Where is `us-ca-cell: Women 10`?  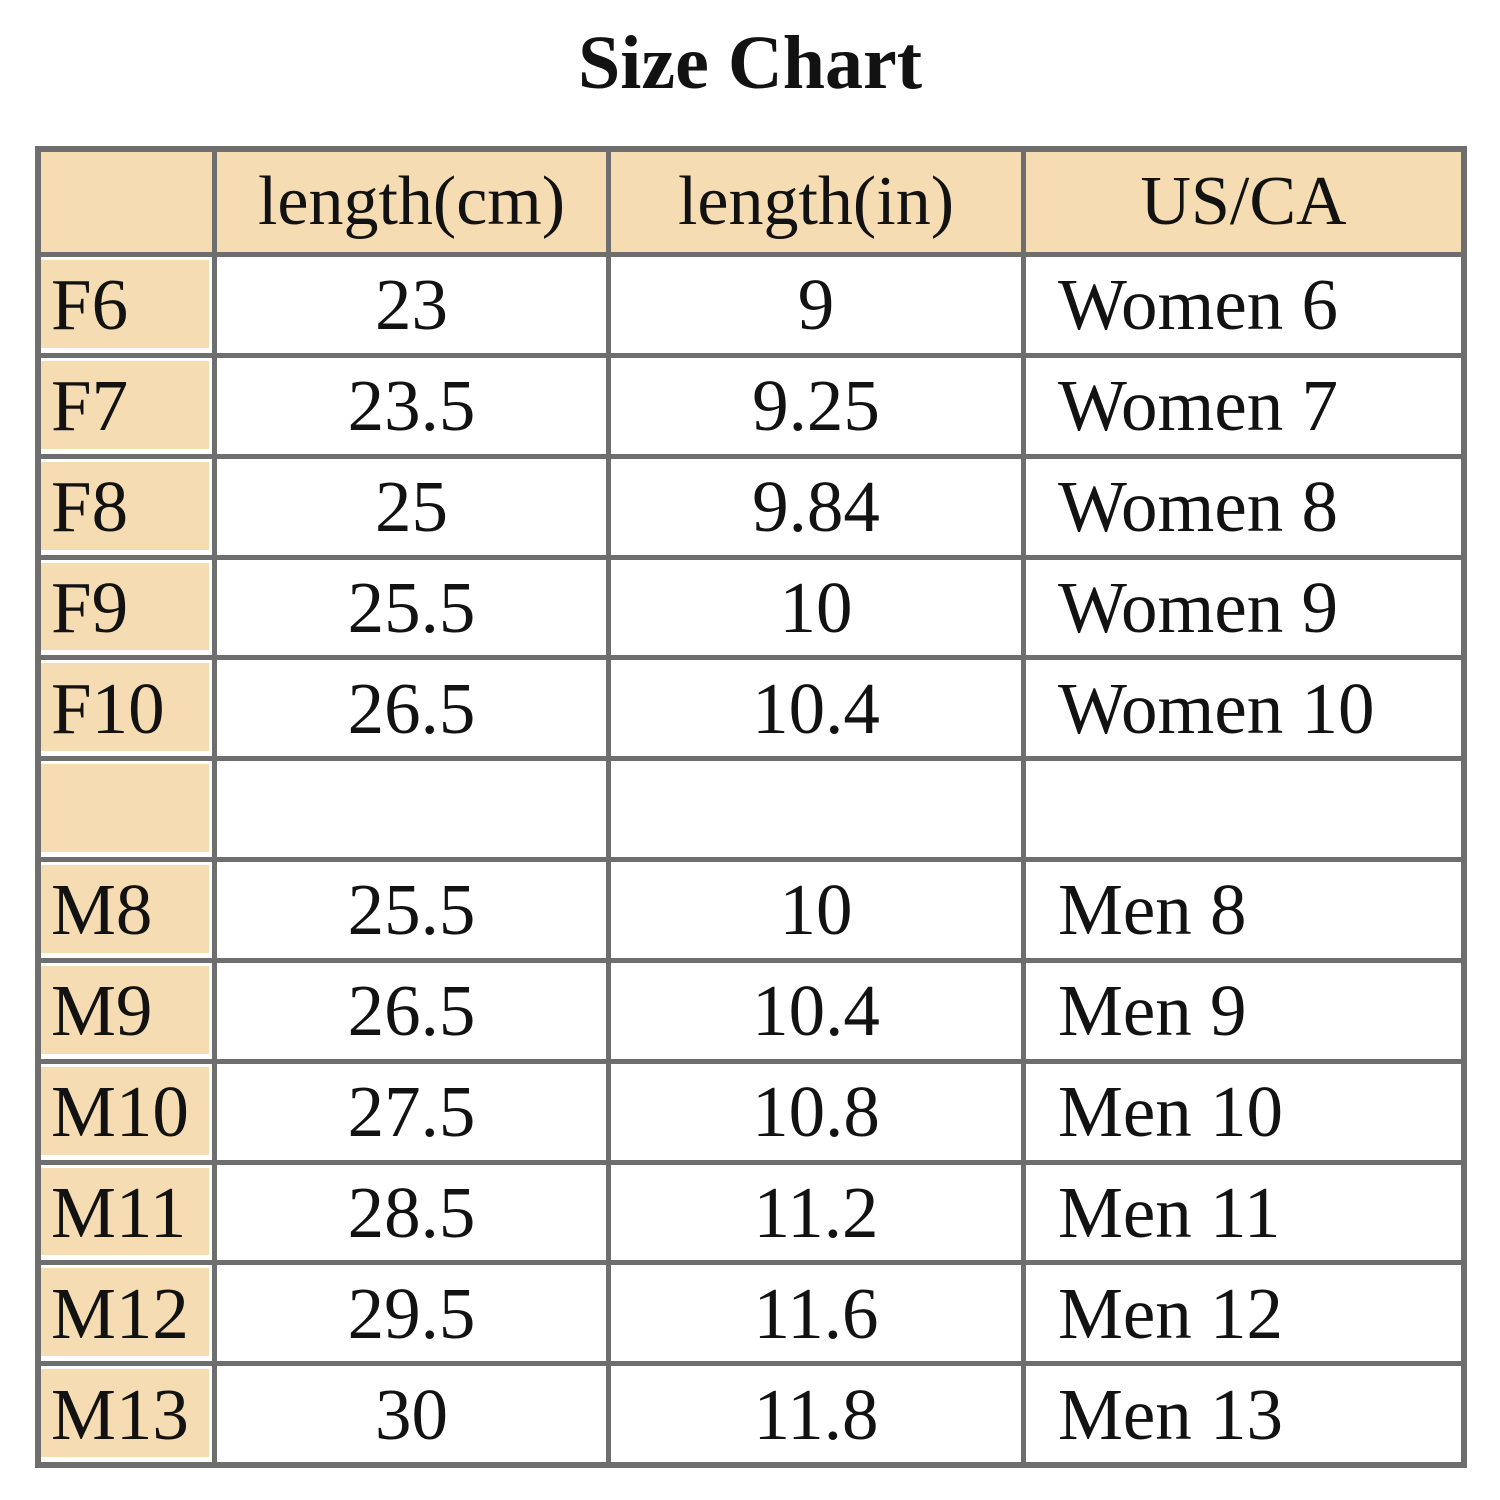
us-ca-cell: Women 10 is located at coordinates (1243, 708).